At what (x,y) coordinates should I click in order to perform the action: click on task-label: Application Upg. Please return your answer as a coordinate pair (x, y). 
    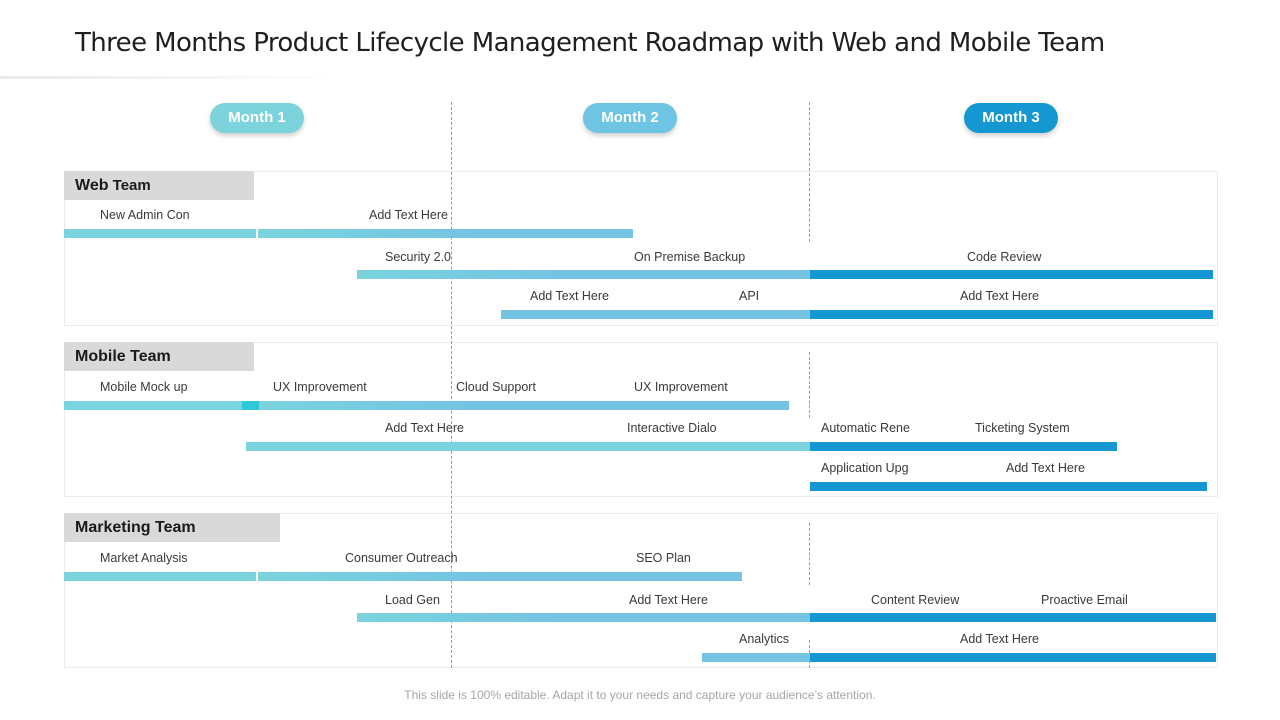
    Looking at the image, I should click on (865, 468).